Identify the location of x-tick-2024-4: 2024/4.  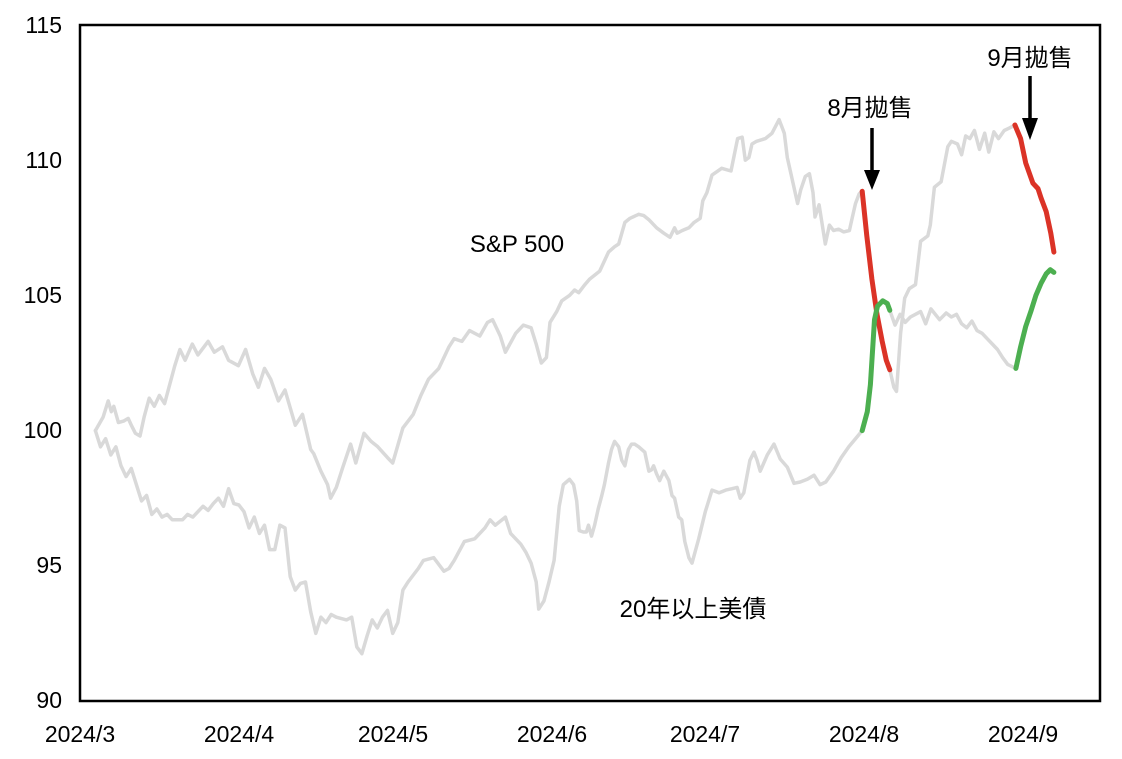
(239, 734).